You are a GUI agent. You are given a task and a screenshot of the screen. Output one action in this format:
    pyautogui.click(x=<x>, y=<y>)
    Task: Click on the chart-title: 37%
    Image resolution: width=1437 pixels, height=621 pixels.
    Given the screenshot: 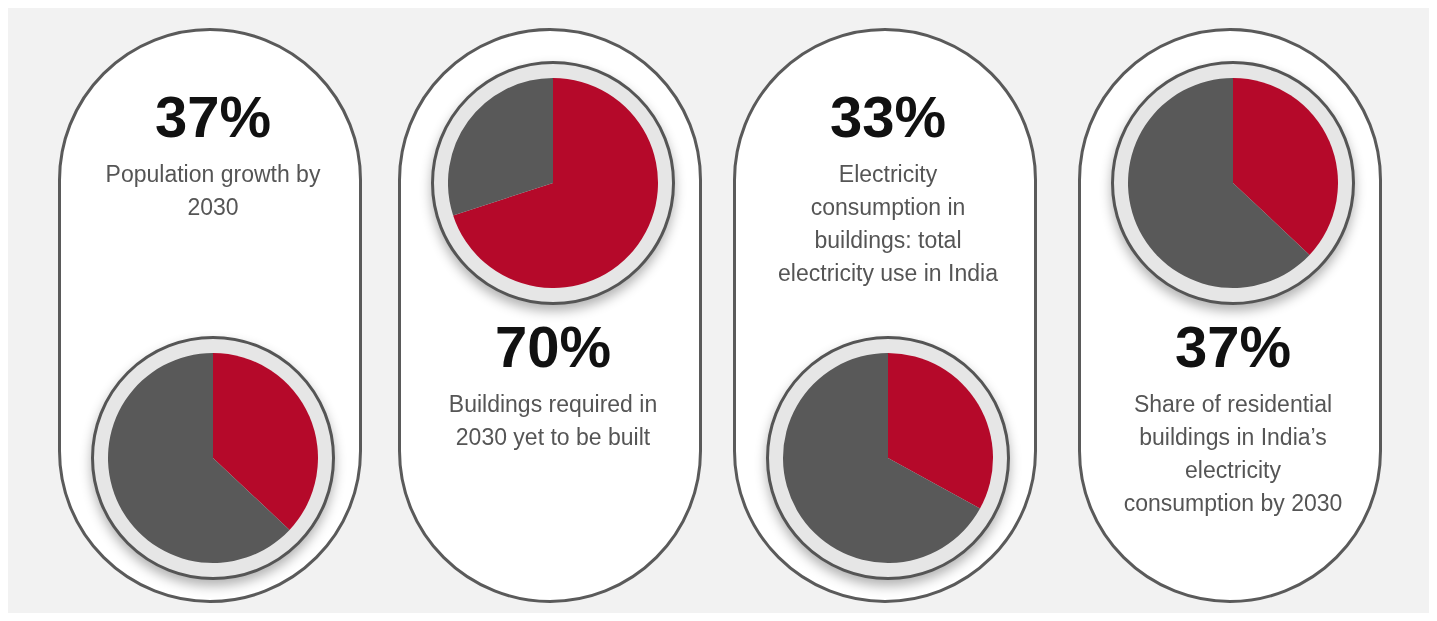 What is the action you would take?
    pyautogui.click(x=213, y=116)
    